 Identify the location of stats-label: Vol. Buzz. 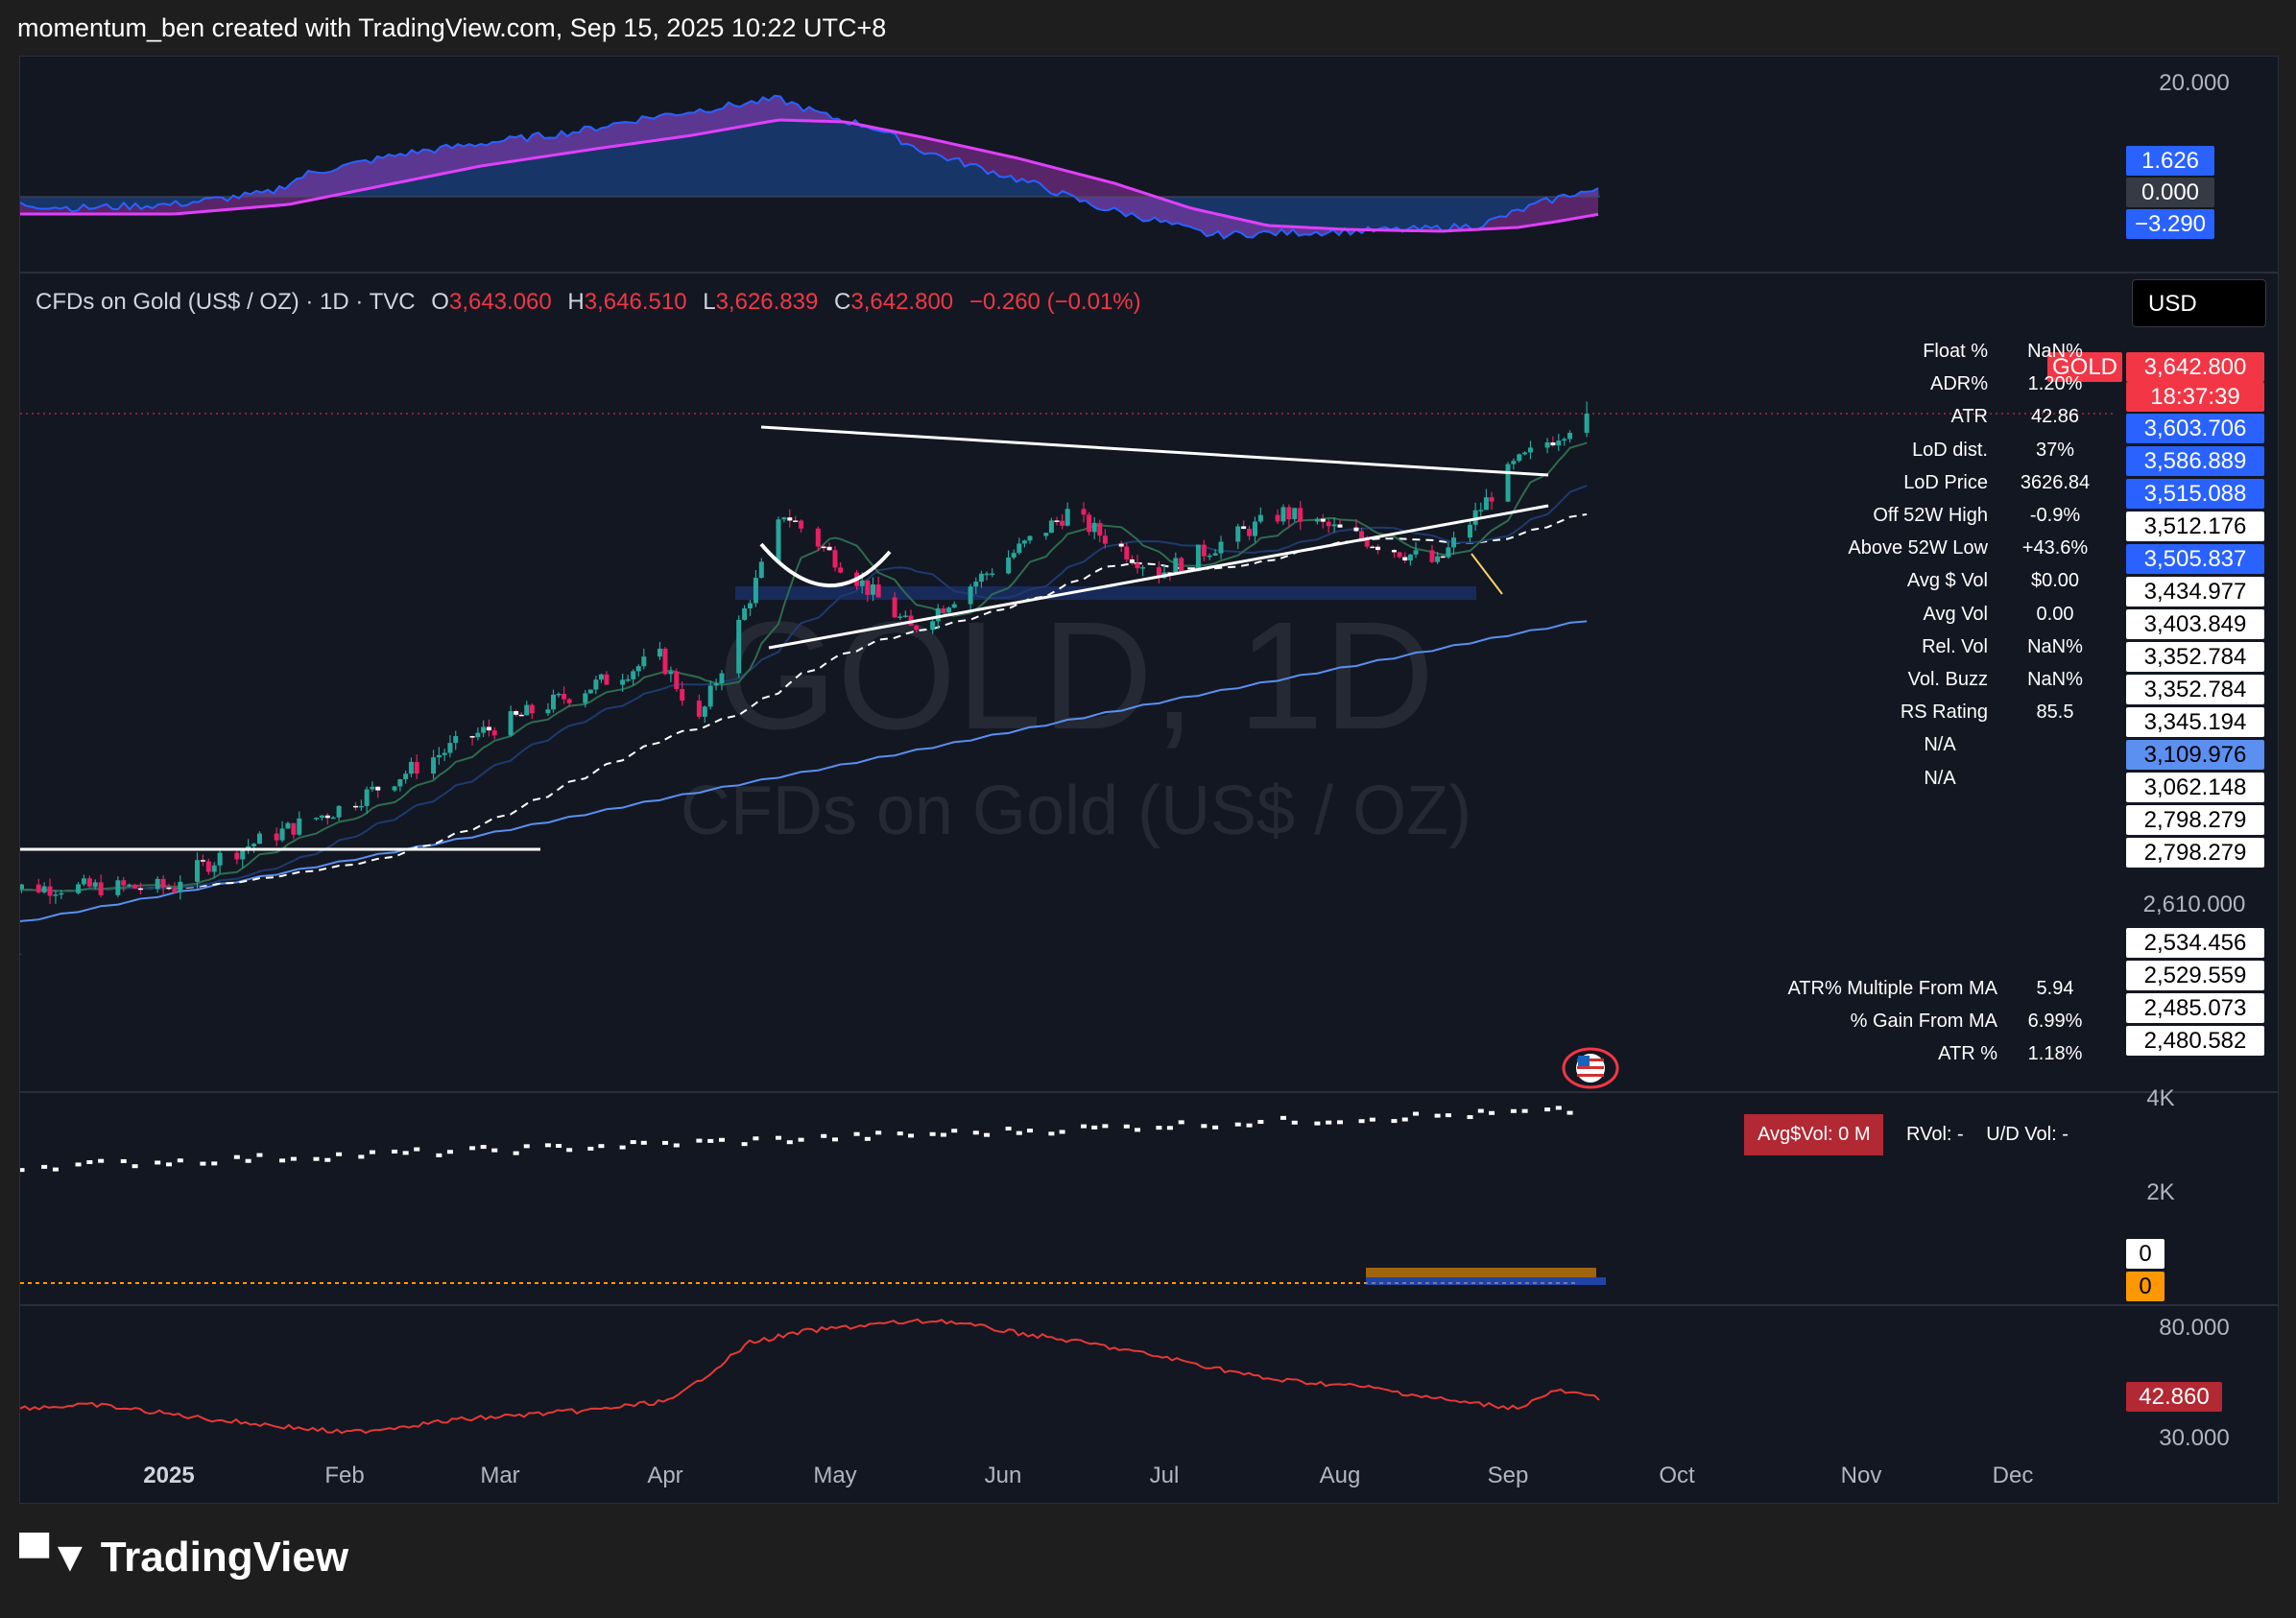
(1948, 680).